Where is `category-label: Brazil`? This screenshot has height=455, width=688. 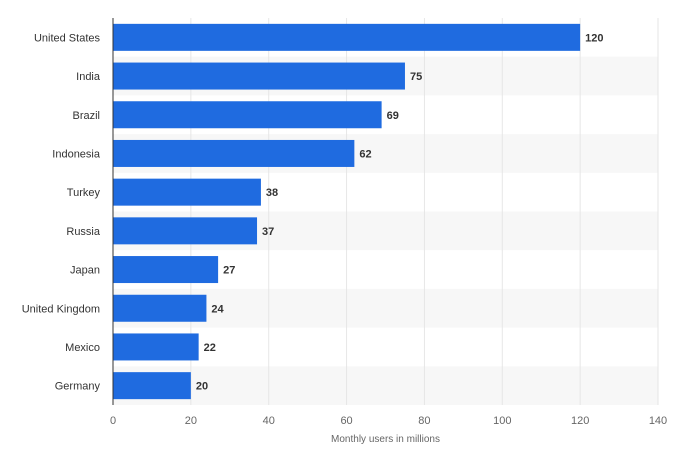 category-label: Brazil is located at coordinates (86, 116).